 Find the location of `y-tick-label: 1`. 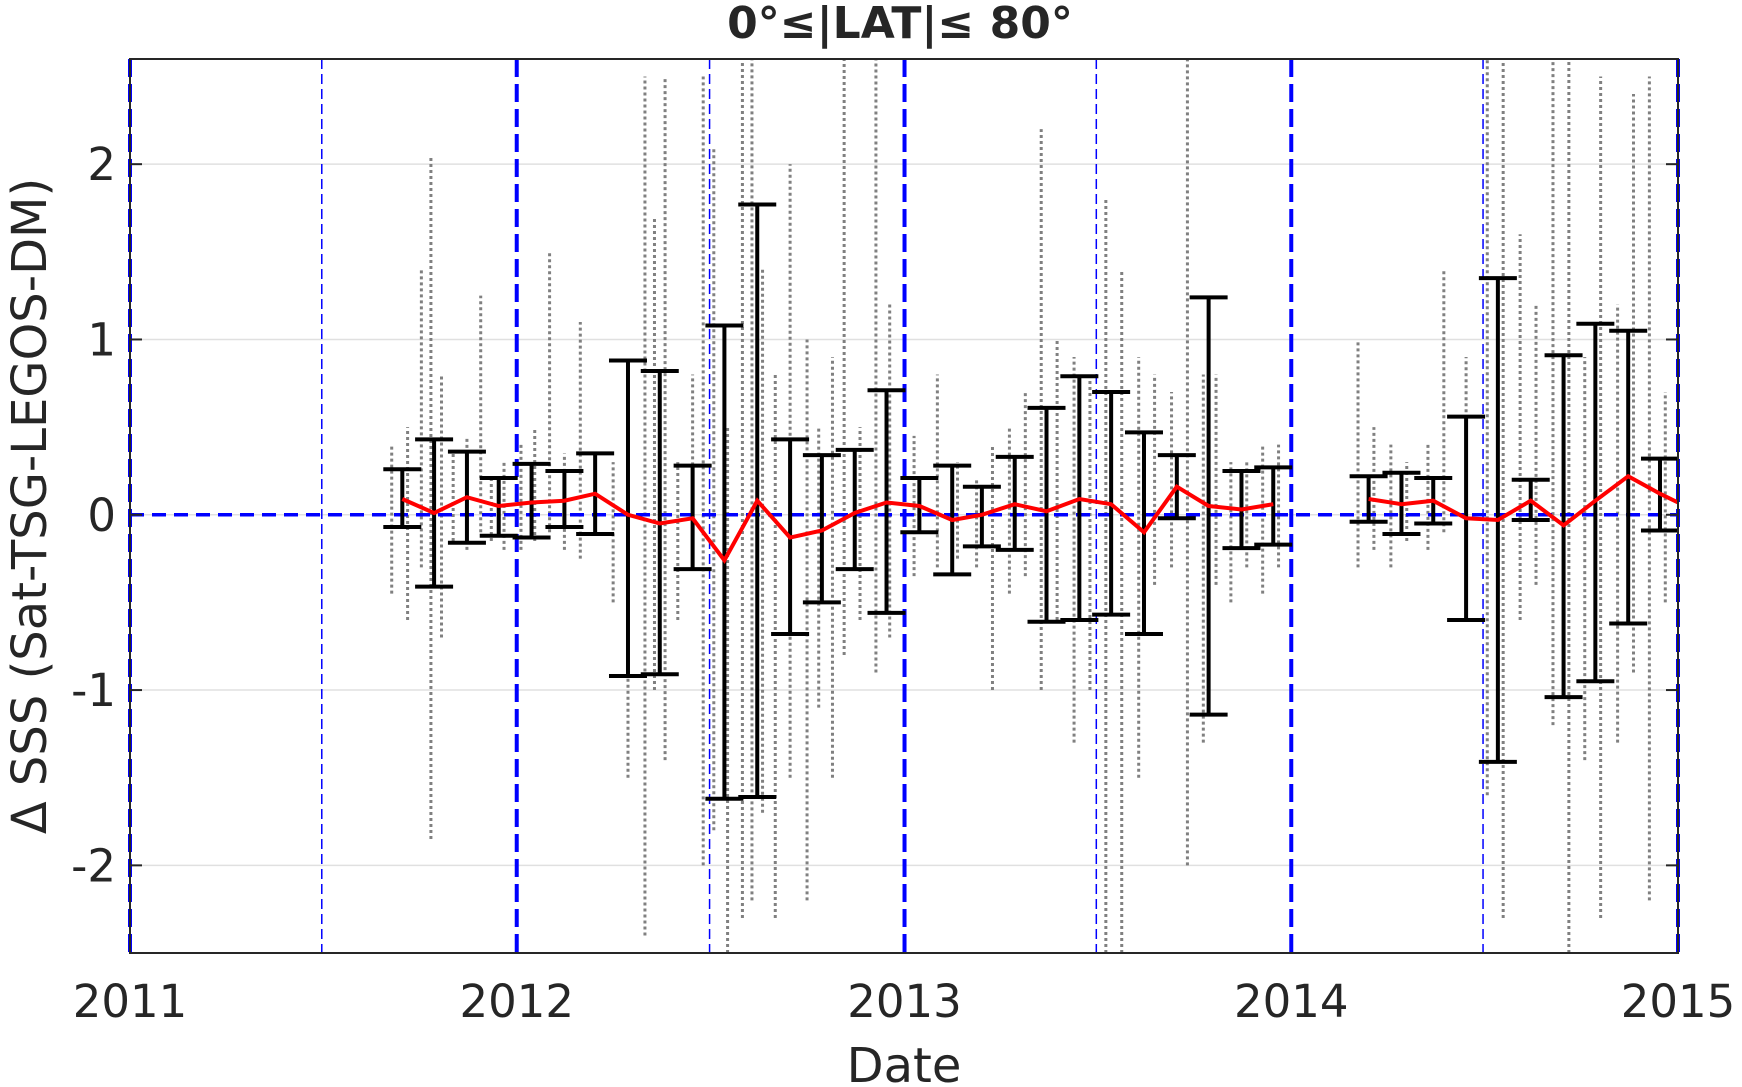

y-tick-label: 1 is located at coordinates (101, 339).